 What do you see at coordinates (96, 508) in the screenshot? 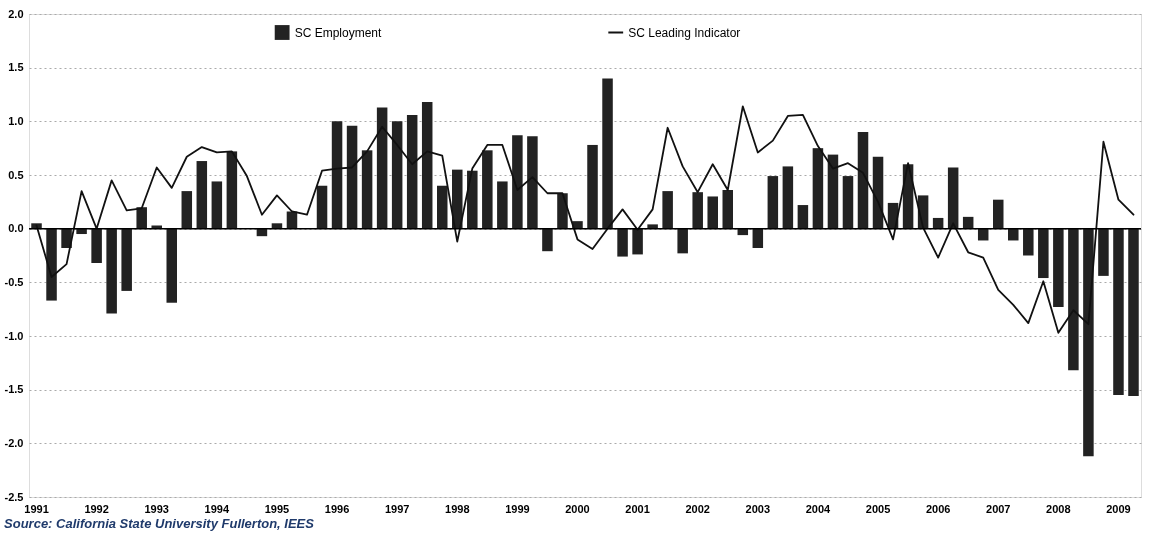
I see `x-tick-label: 1992` at bounding box center [96, 508].